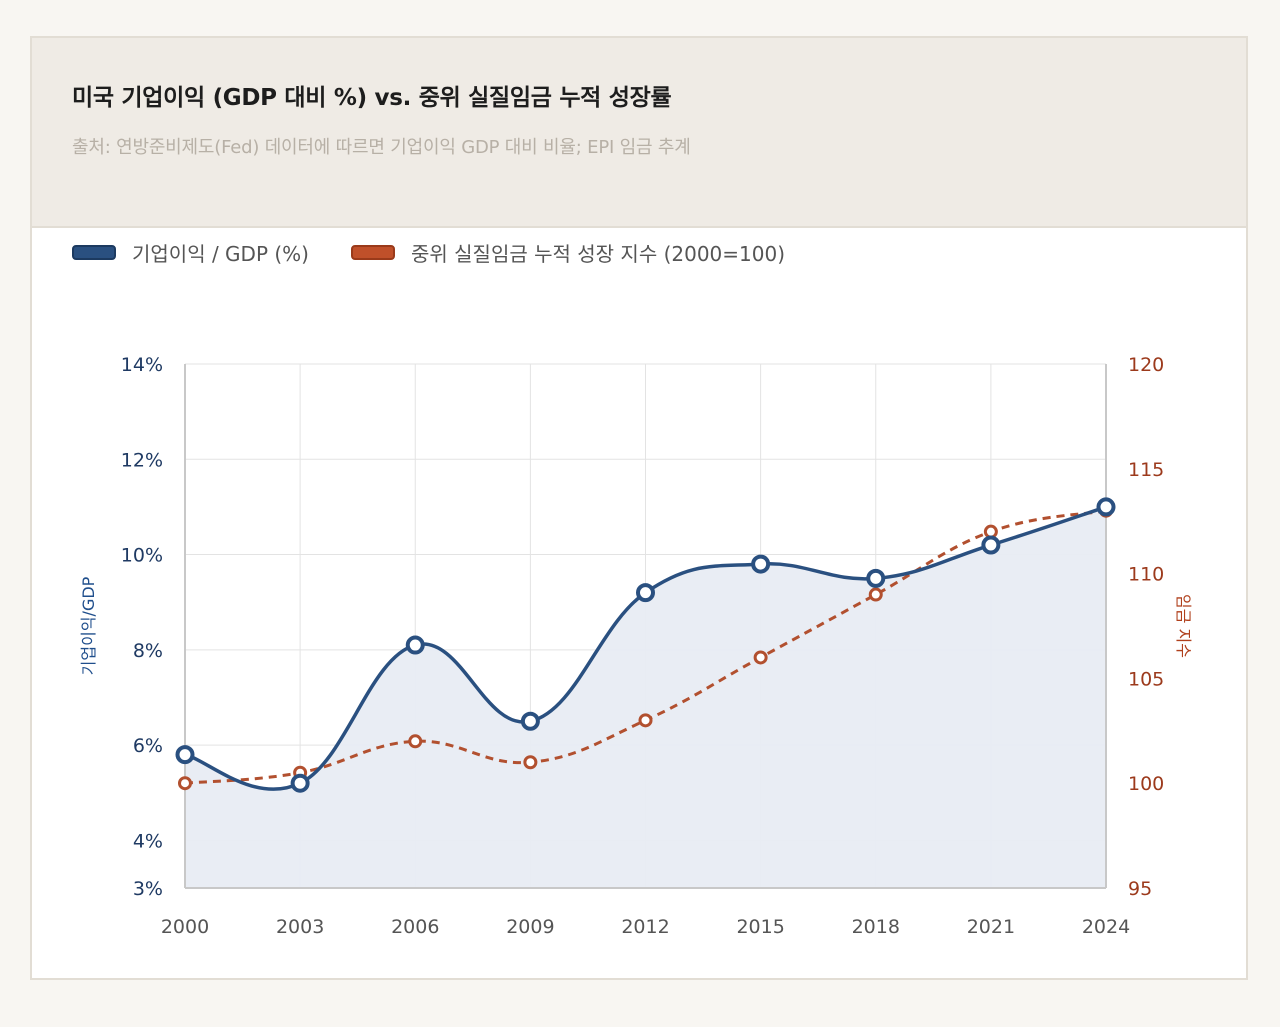 This screenshot has height=1027, width=1280. I want to click on tick-label-x: 2003, so click(300, 927).